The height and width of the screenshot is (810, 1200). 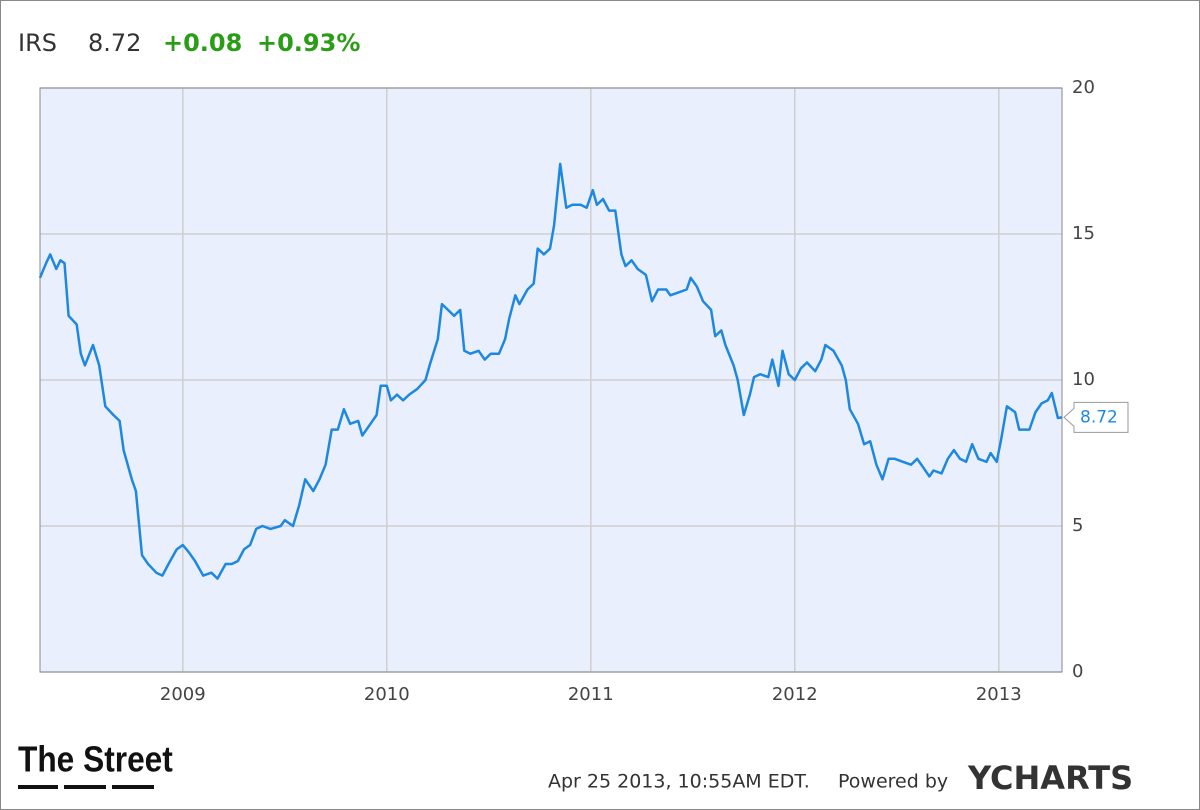 What do you see at coordinates (387, 694) in the screenshot?
I see `x-tick-label: 2010` at bounding box center [387, 694].